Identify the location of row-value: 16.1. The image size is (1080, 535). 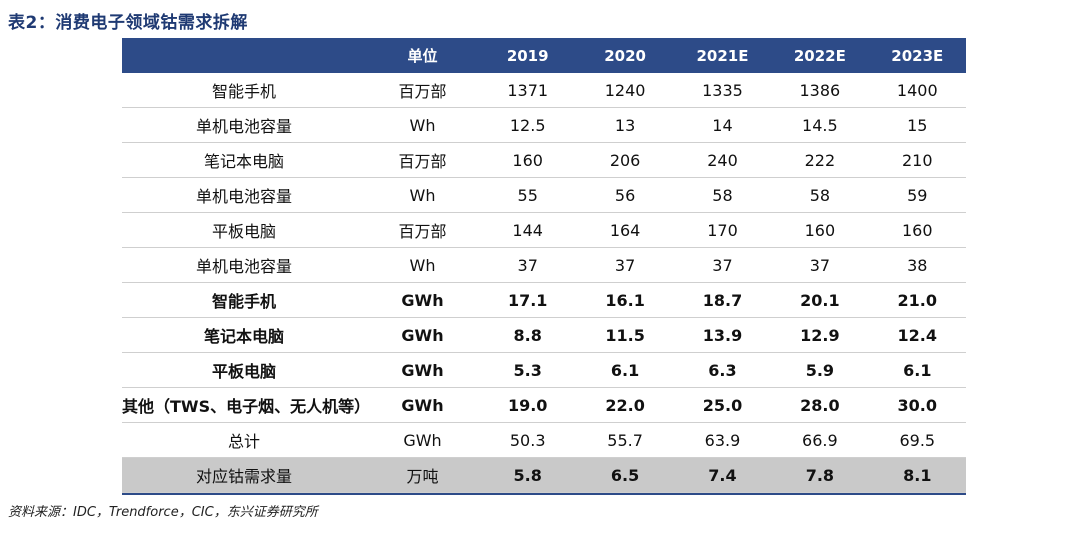
(625, 300).